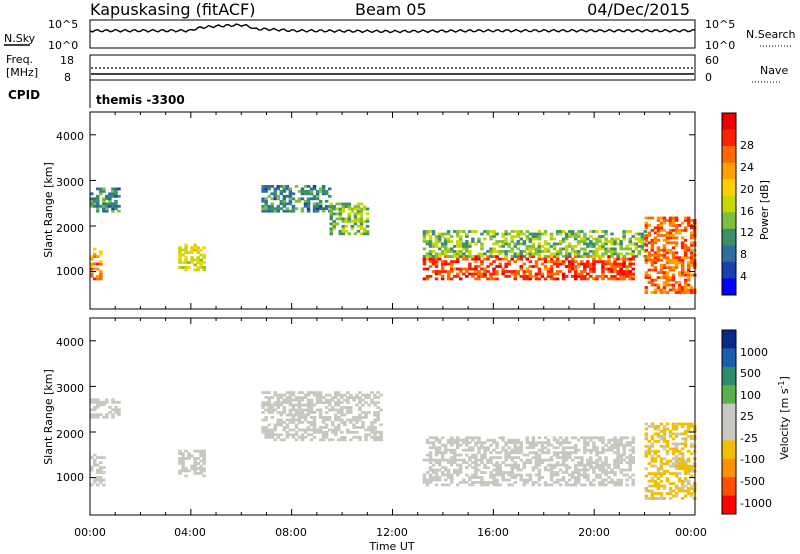 This screenshot has width=800, height=554. I want to click on power-colorbar-label: Power [dB], so click(764, 210).